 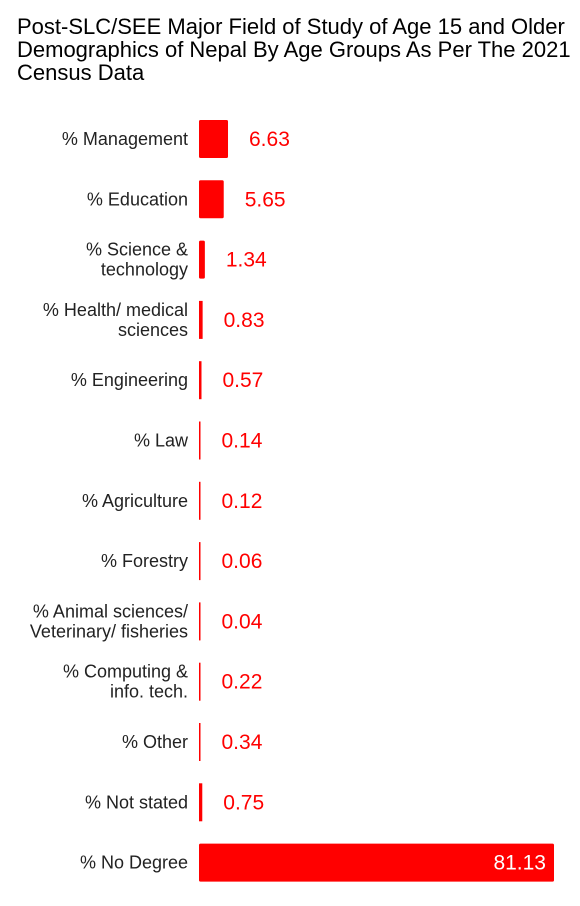 I want to click on bar-computing-info-tech, so click(x=200, y=681).